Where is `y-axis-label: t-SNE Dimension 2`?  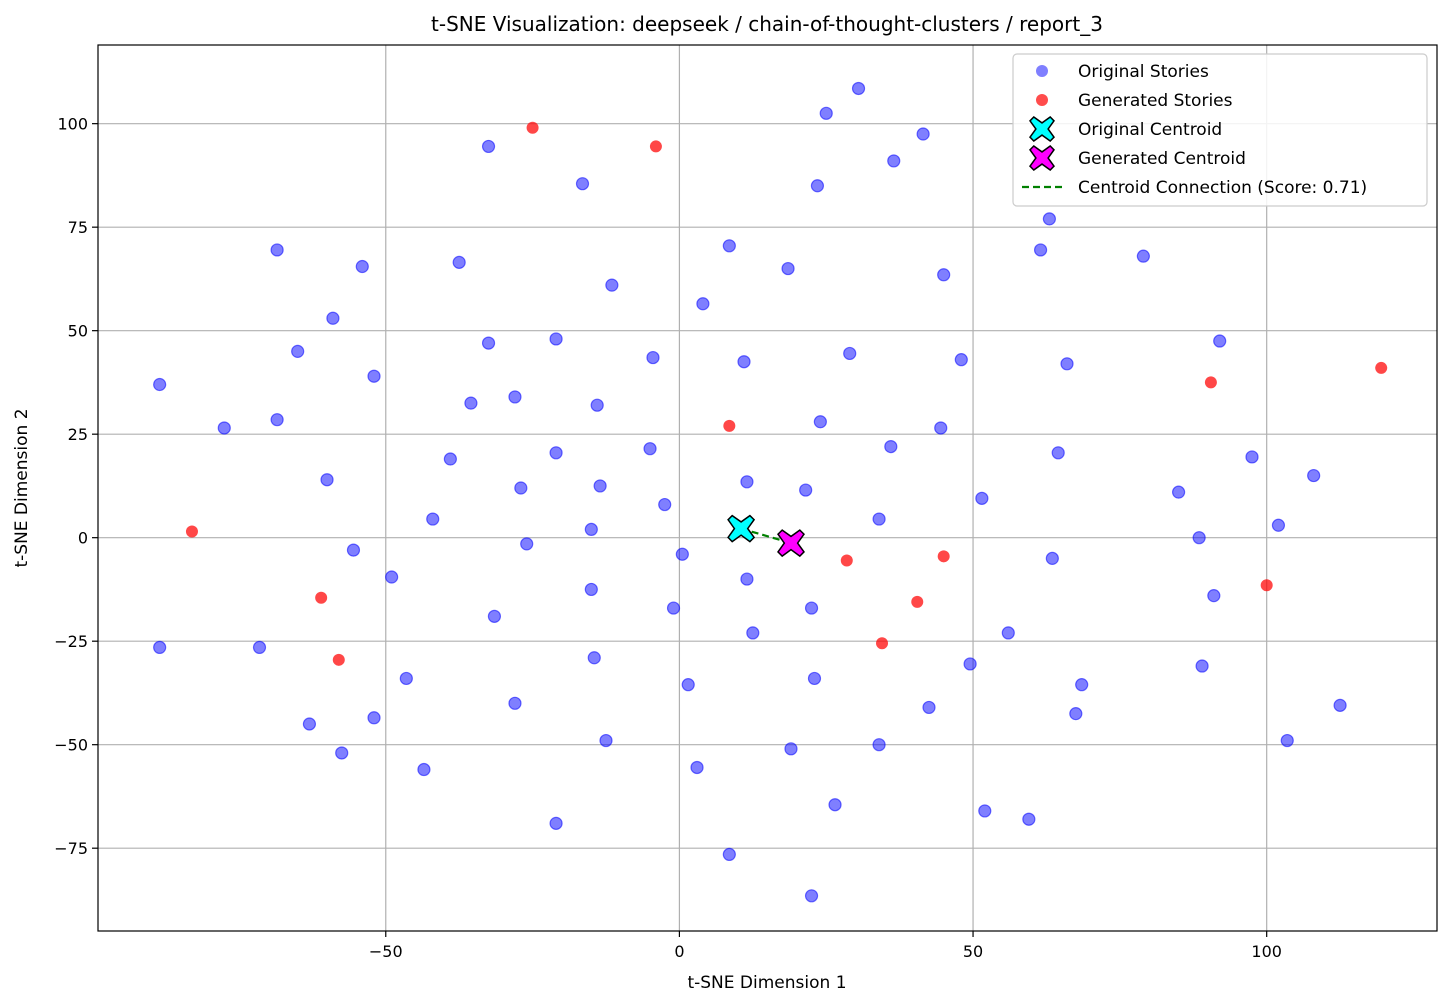
y-axis-label: t-SNE Dimension 2 is located at coordinates (22, 487).